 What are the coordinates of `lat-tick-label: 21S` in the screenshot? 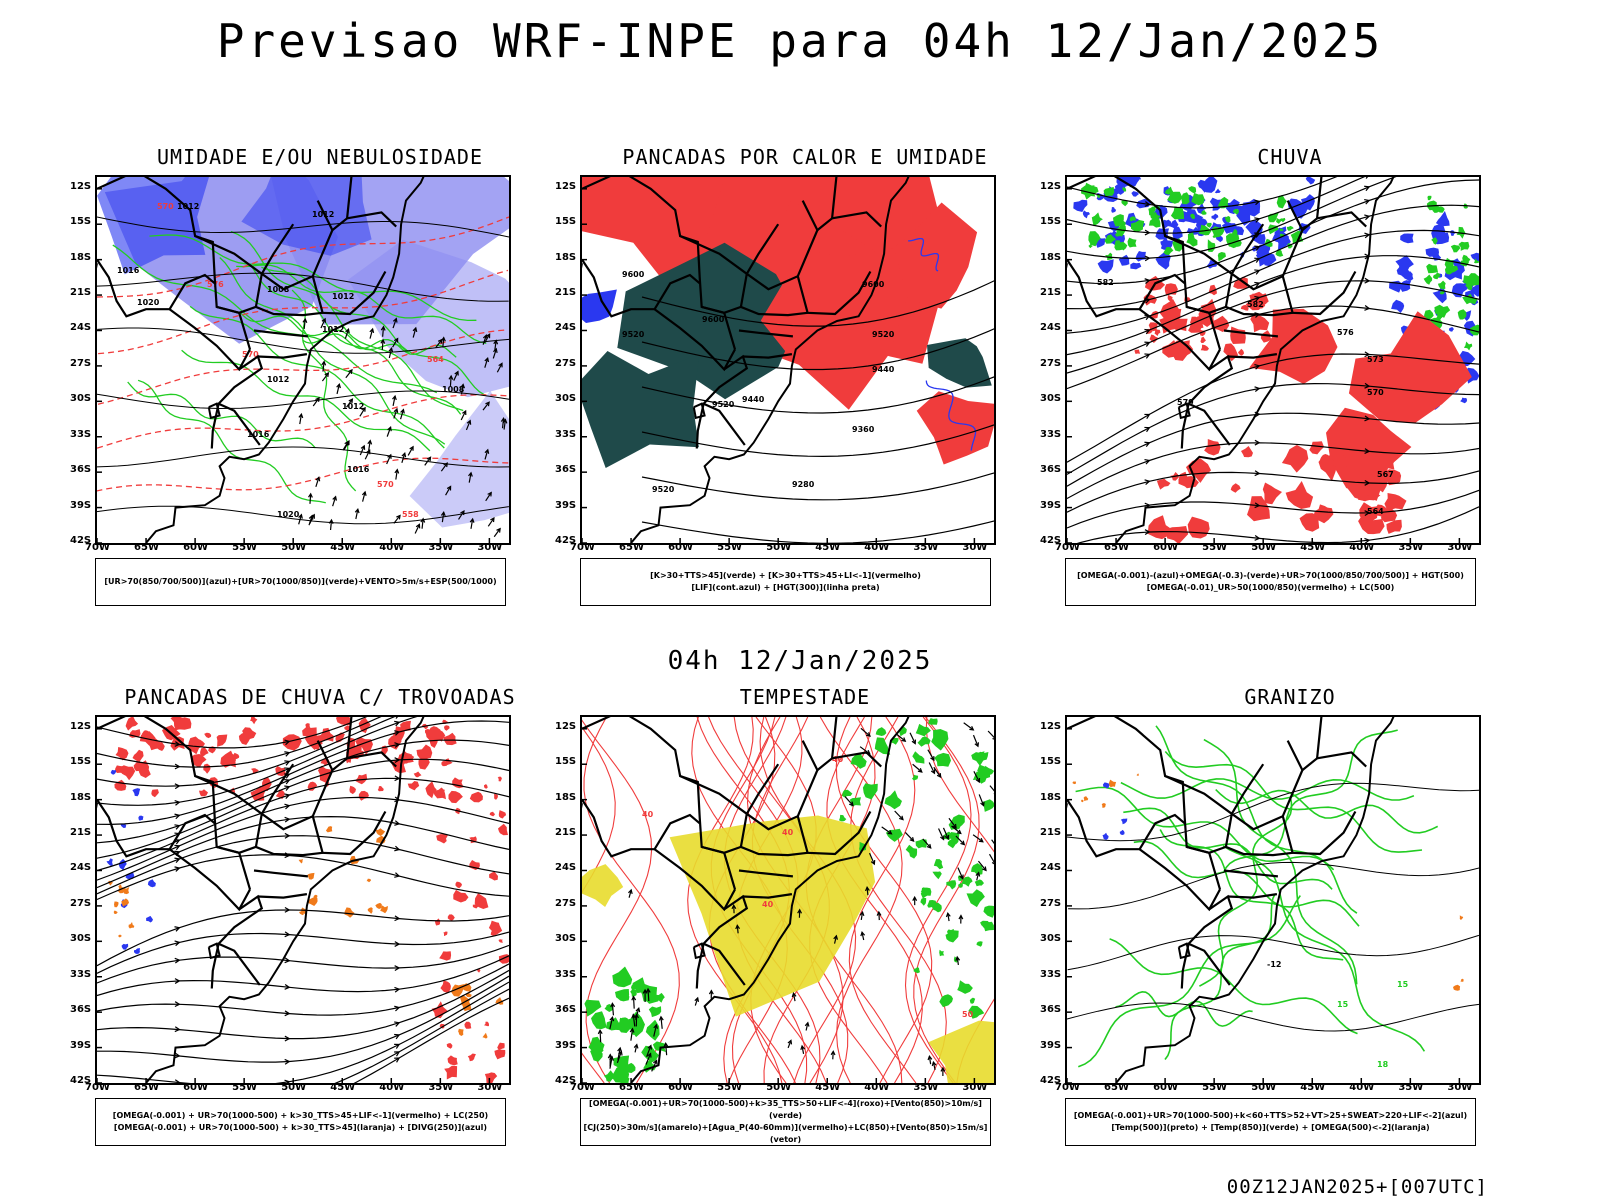 It's located at (566, 293).